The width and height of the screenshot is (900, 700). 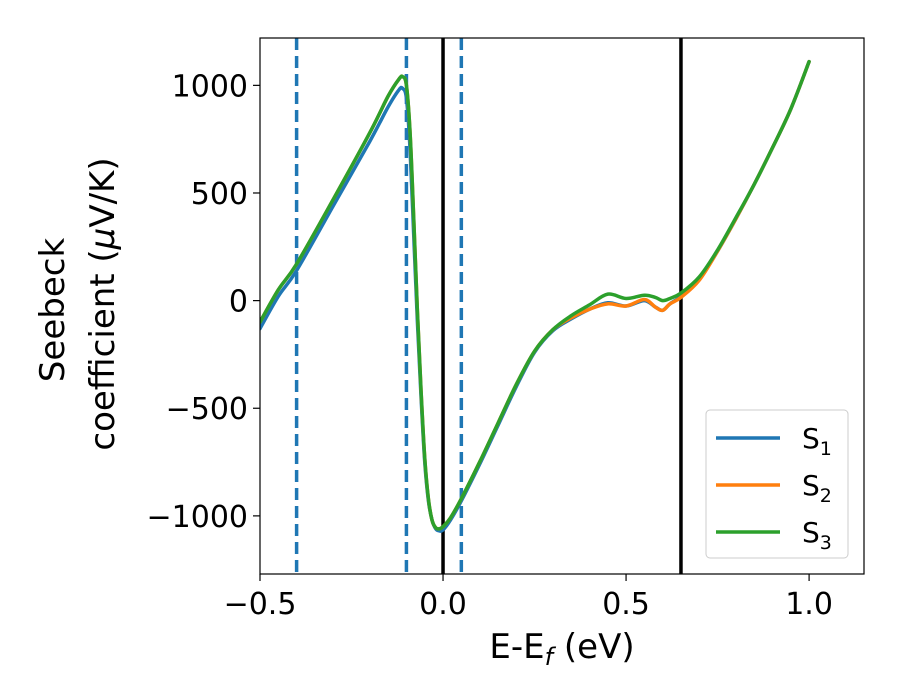 What do you see at coordinates (809, 604) in the screenshot?
I see `x-tick-label-3: 1.0` at bounding box center [809, 604].